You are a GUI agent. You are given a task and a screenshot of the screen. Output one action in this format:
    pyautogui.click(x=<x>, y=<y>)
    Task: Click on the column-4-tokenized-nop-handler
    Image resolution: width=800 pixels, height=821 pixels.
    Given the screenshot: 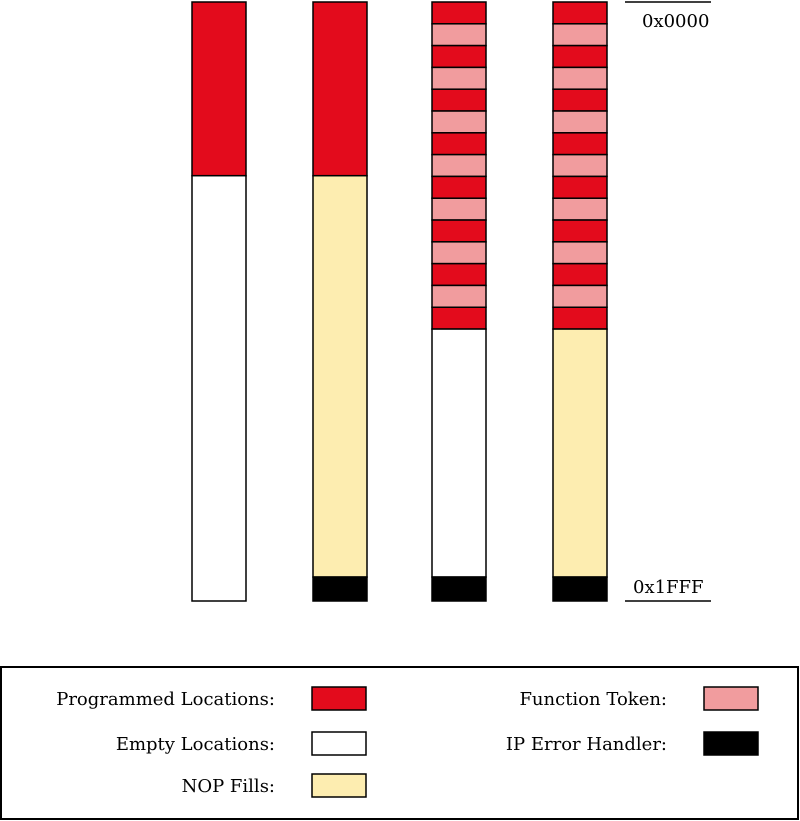 What is the action you would take?
    pyautogui.click(x=580, y=301)
    